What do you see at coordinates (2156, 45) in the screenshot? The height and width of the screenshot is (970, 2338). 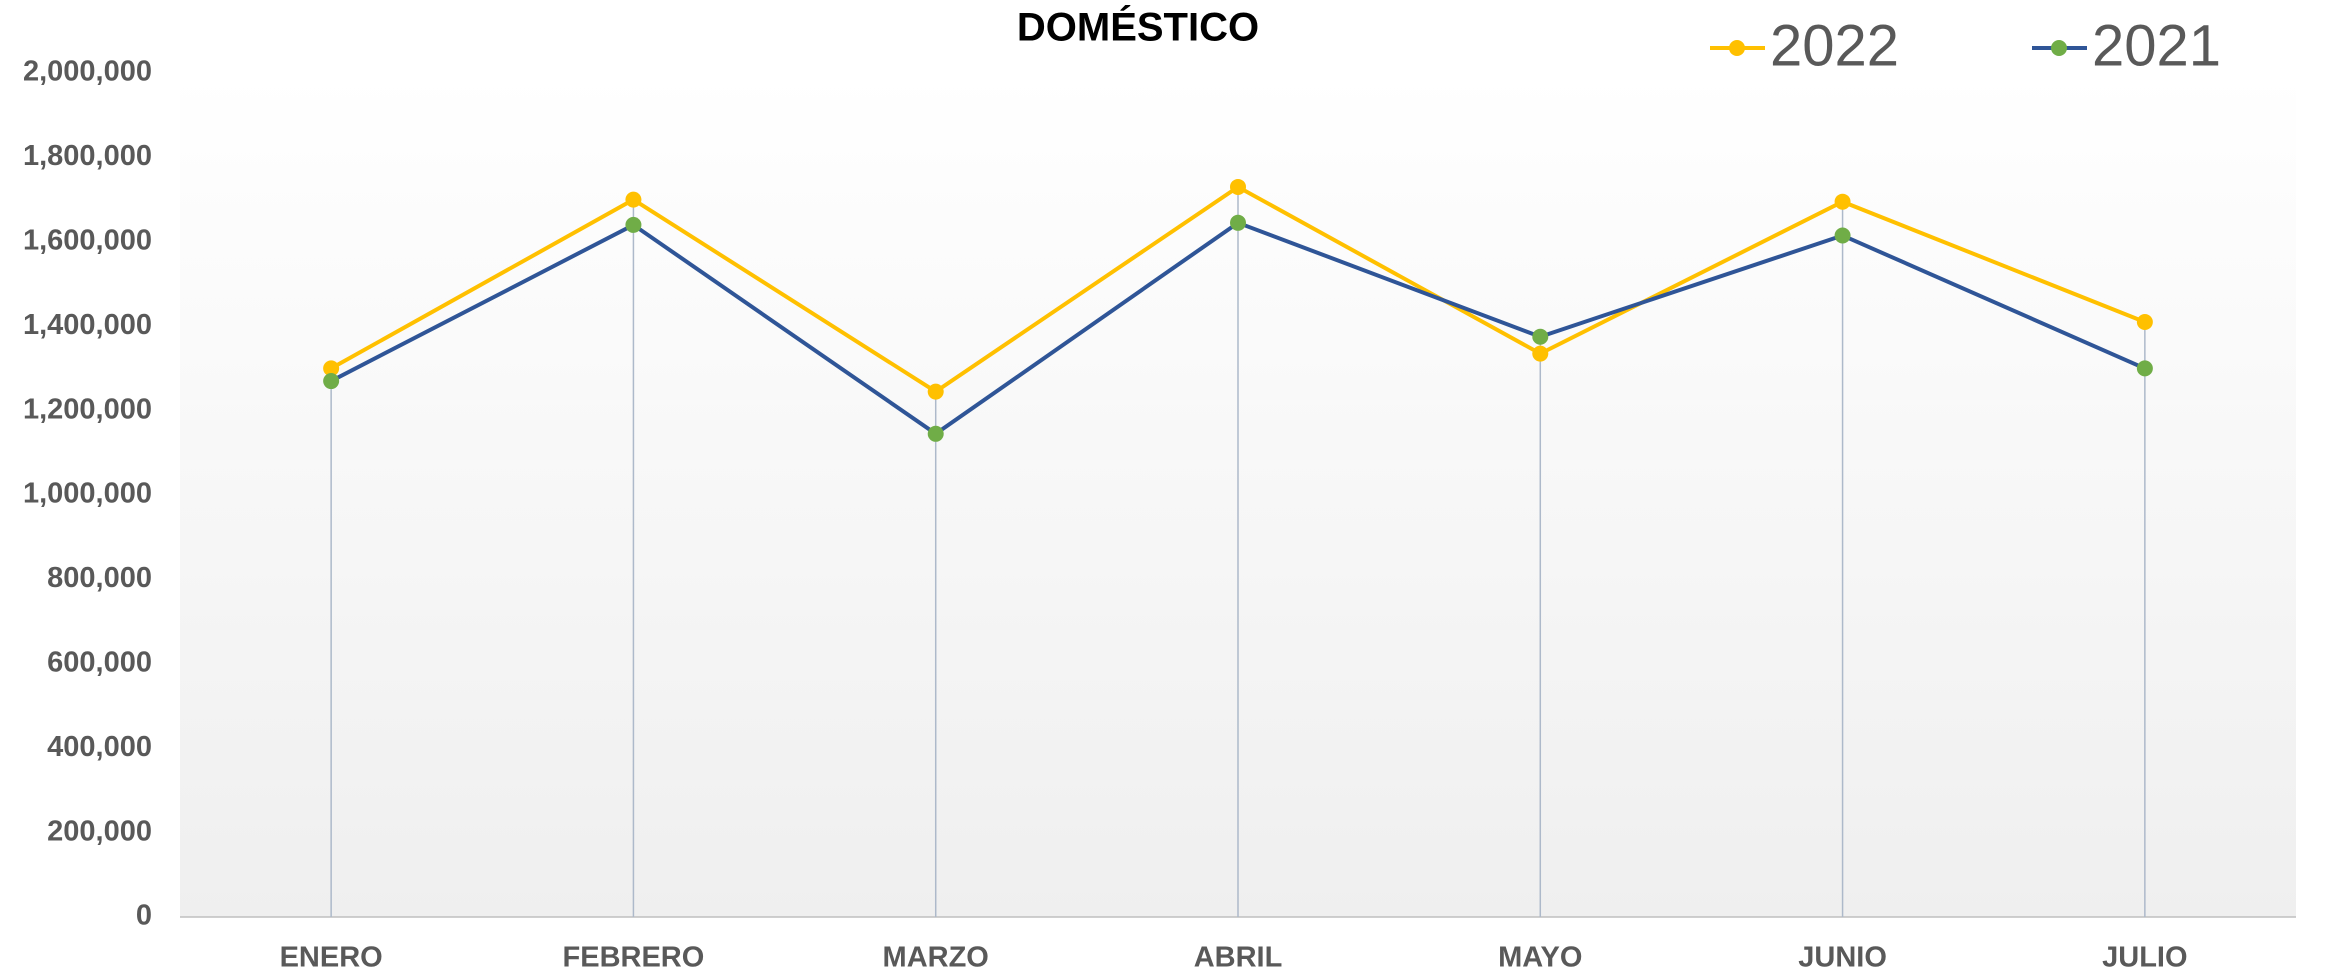 I see `legend-label: 2021` at bounding box center [2156, 45].